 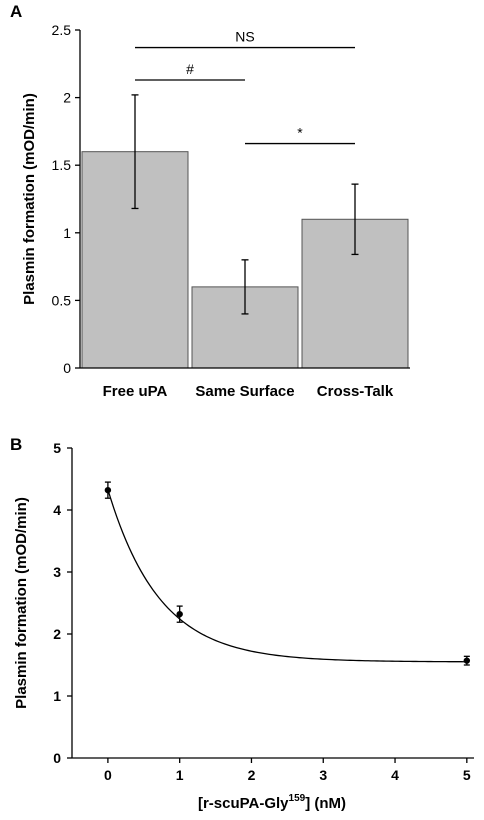 I want to click on panel-a-error-bars, so click(x=245, y=204).